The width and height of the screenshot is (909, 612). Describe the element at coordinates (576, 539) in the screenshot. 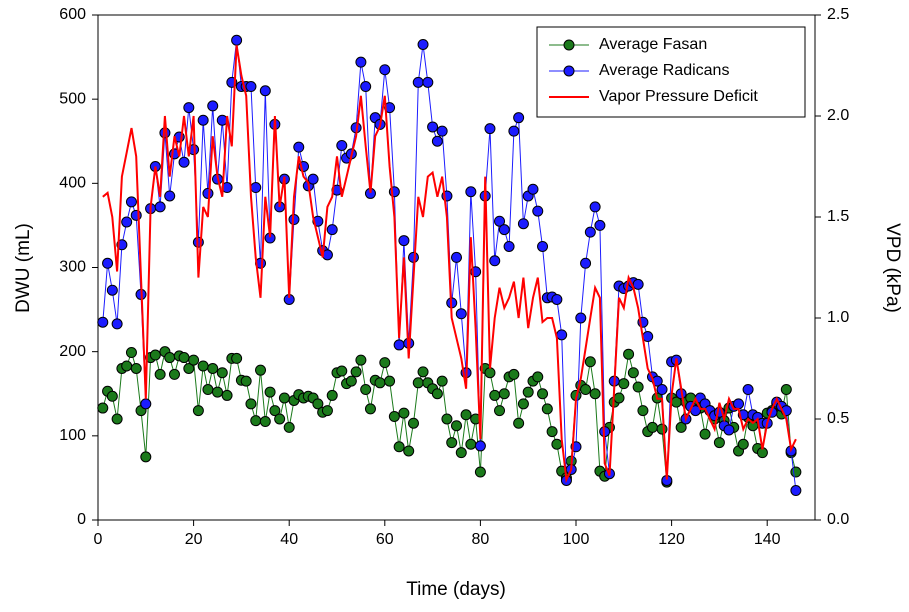

I see `x-tick-label: 100` at that location.